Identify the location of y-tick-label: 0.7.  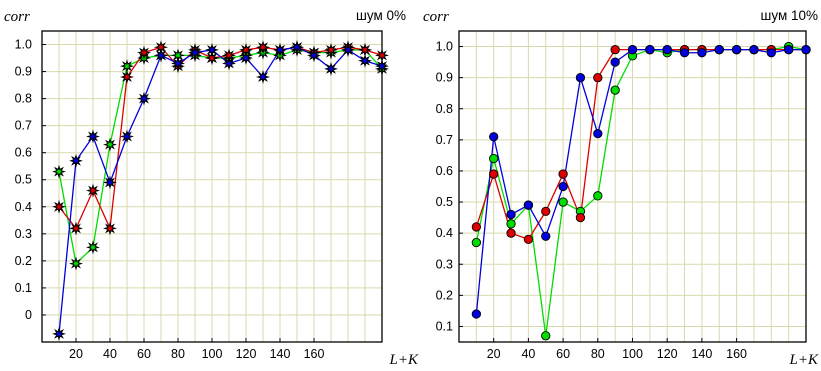
(444, 140).